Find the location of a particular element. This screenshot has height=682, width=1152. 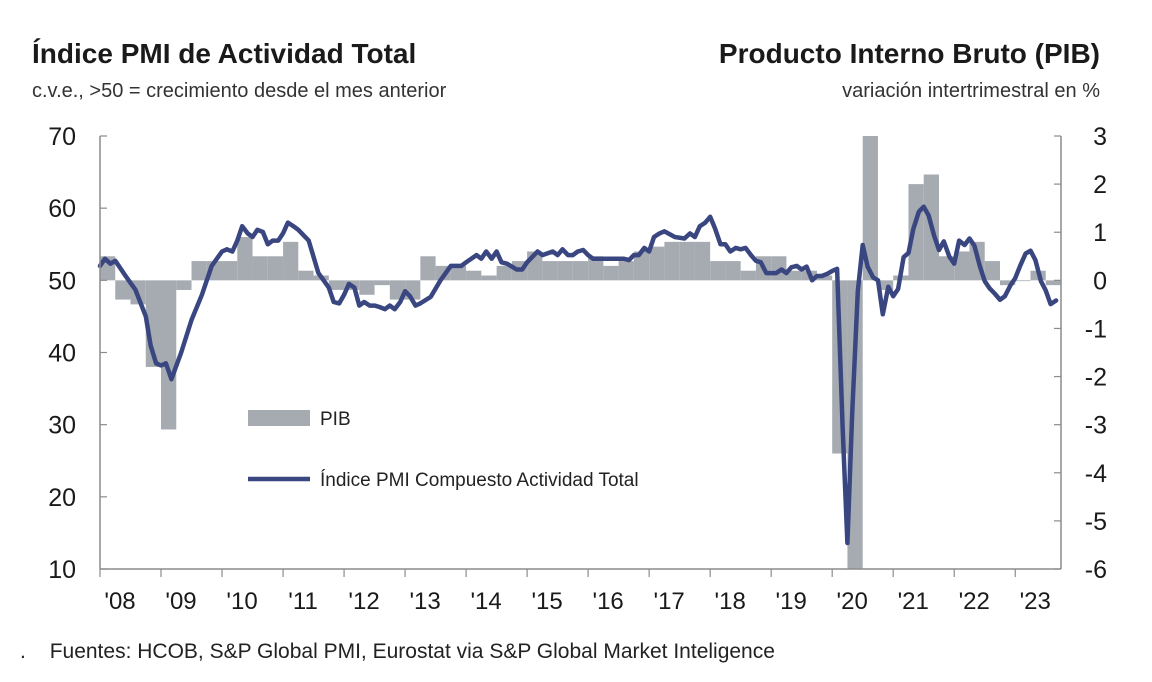

gdp-bar-2017Q1 is located at coordinates (657, 263).